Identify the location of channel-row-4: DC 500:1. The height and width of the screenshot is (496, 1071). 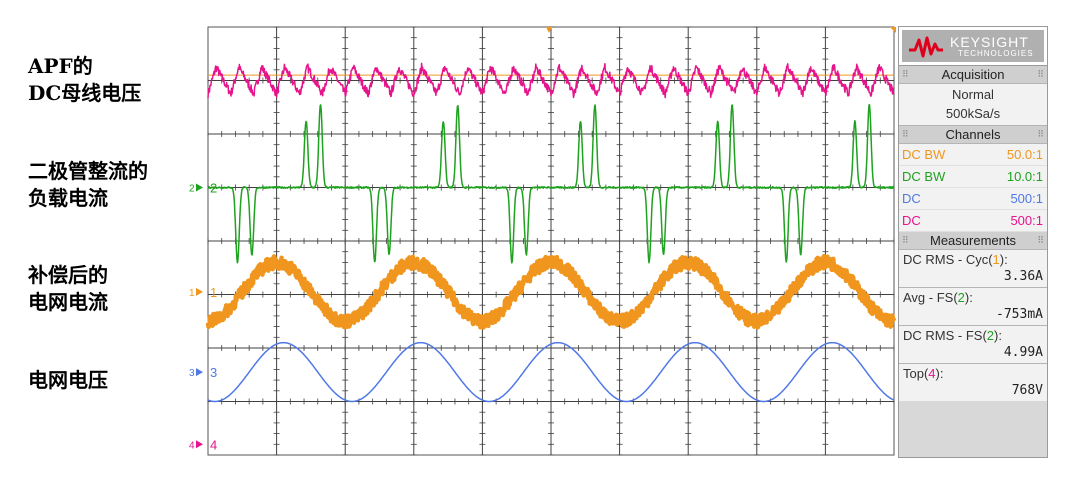
(973, 221).